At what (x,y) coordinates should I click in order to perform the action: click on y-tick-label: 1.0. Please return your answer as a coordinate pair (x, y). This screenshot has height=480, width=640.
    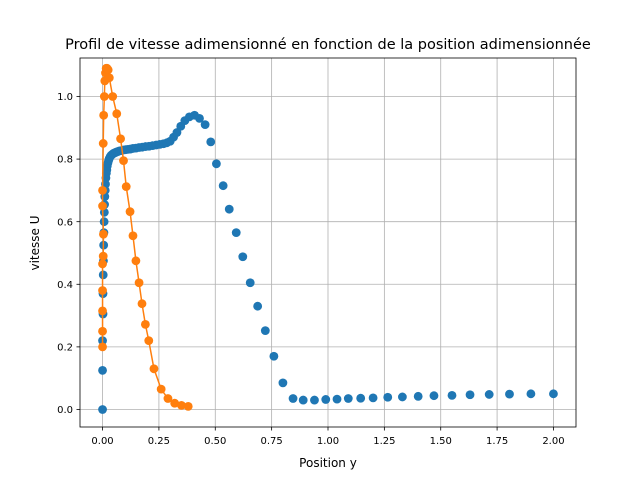
    Looking at the image, I should click on (65, 97).